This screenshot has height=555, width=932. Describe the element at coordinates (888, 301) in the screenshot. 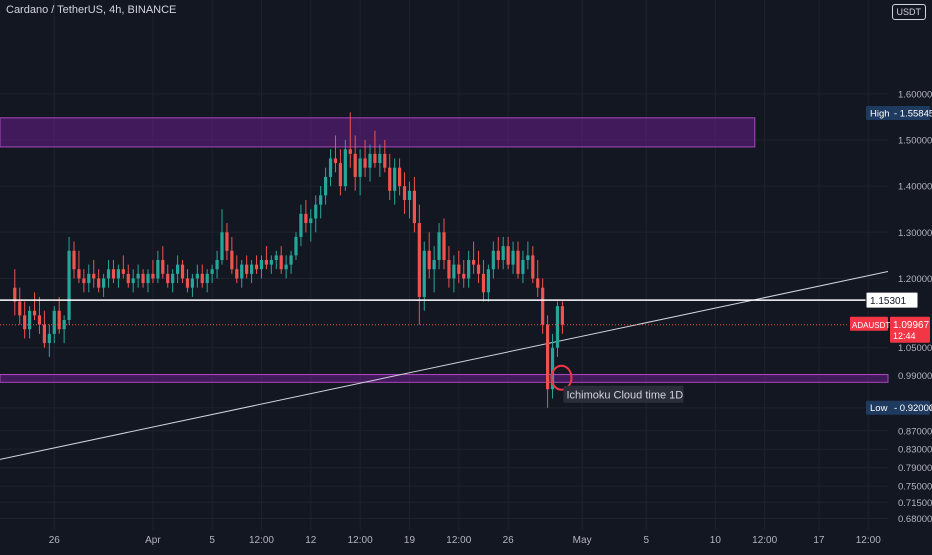

I see `horizontal-line-label: 1.15301` at that location.